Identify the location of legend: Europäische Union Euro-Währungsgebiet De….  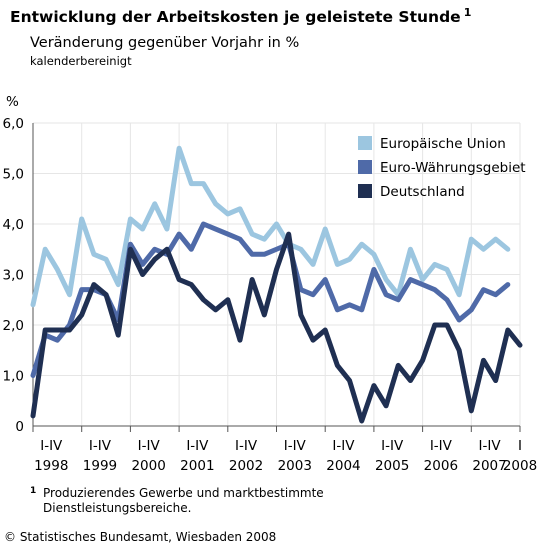
(442, 168).